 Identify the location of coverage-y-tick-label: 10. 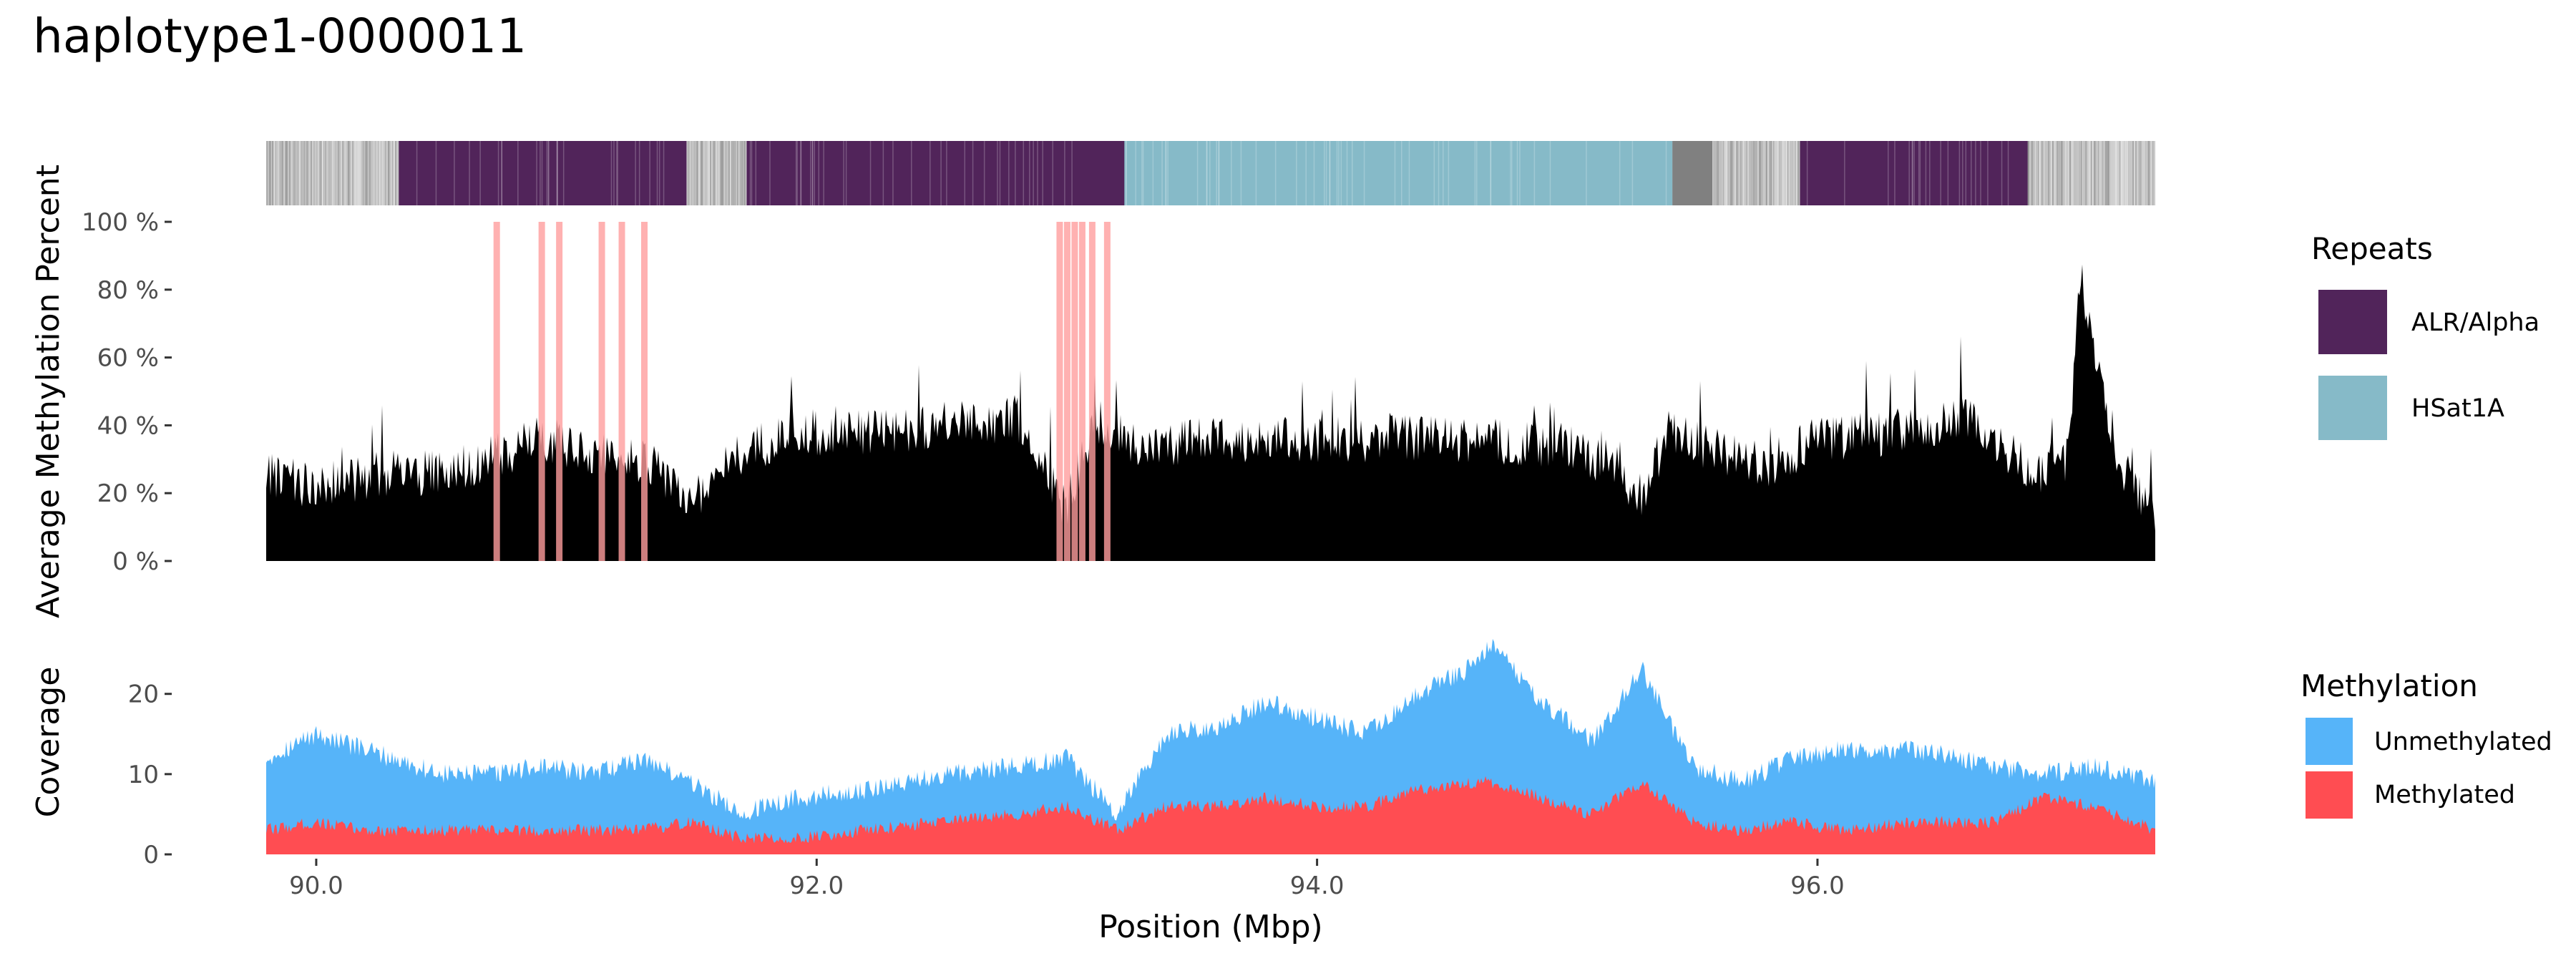
(143, 775).